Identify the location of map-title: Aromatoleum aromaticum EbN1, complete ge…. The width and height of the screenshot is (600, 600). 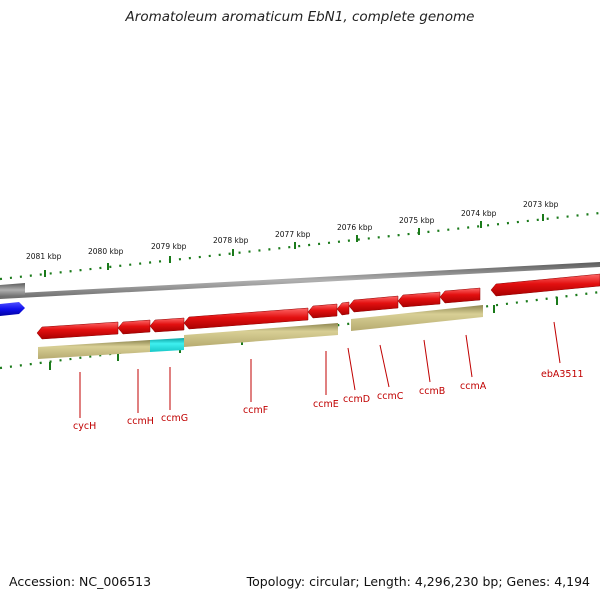
(300, 17).